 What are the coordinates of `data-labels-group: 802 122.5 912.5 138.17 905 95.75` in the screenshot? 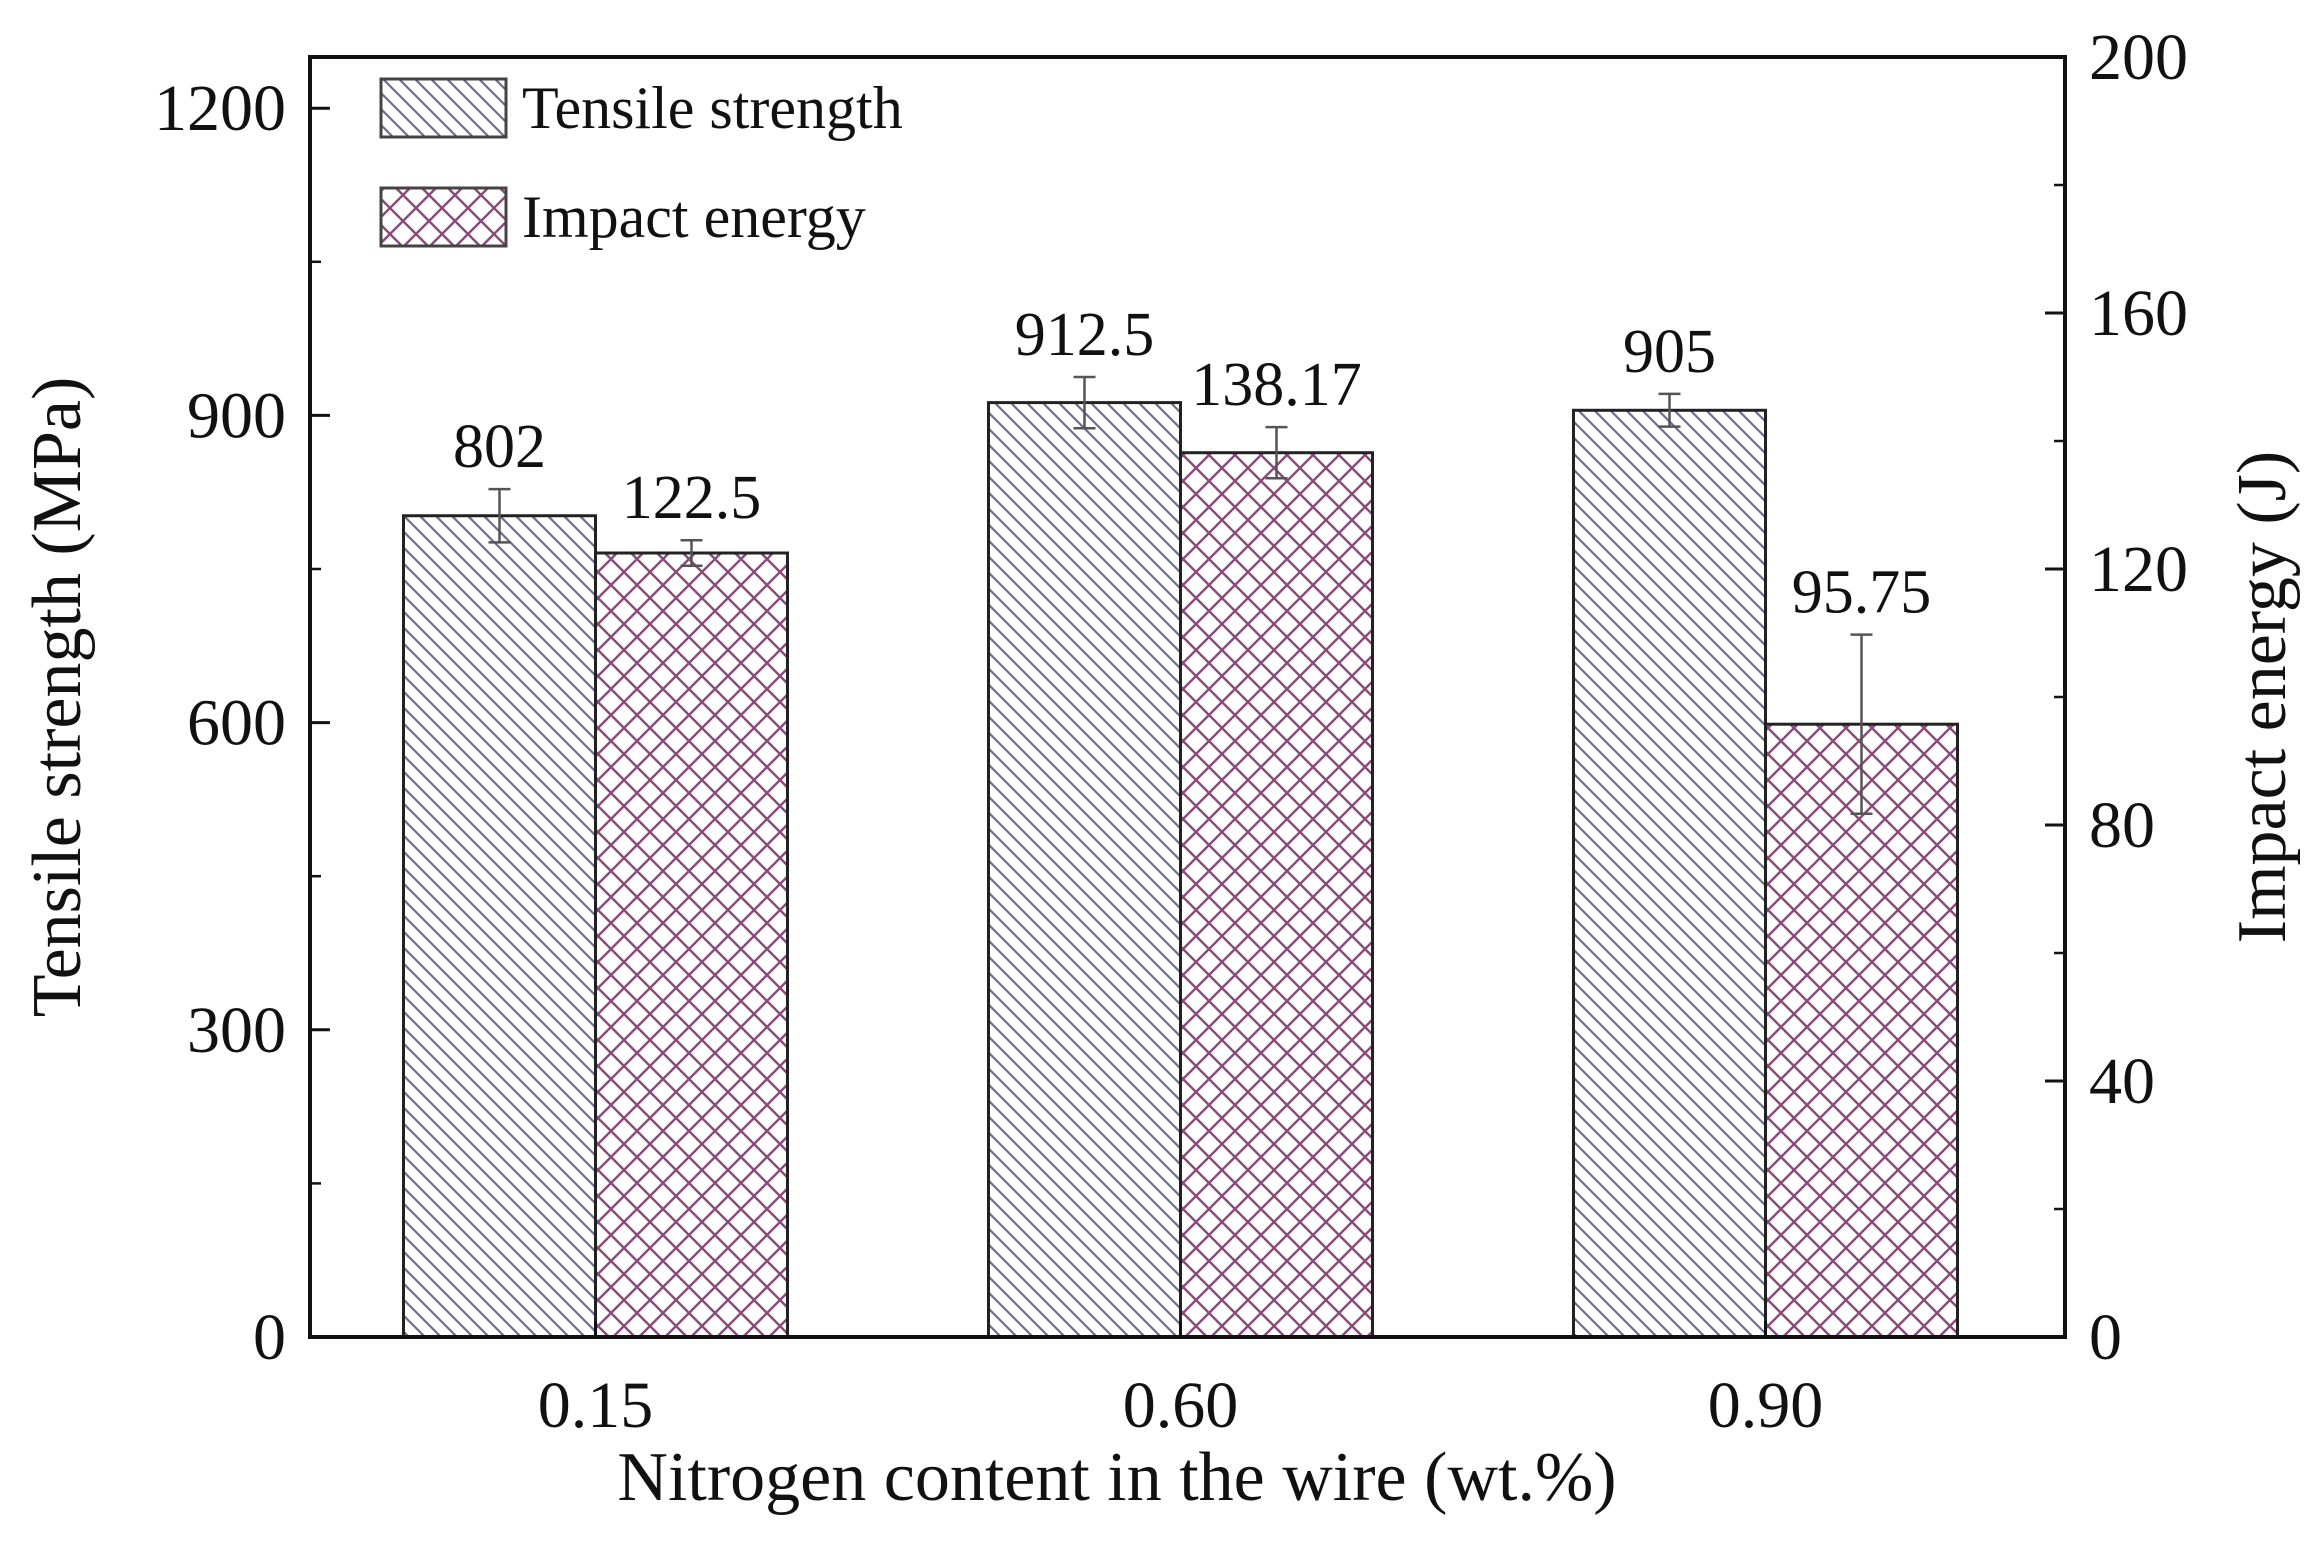 It's located at (1192, 464).